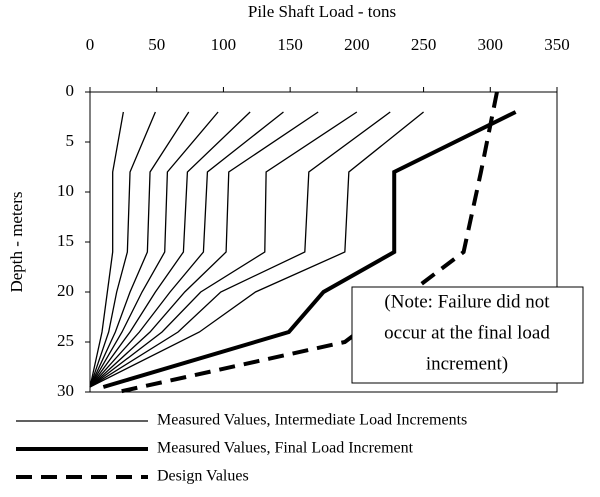 The image size is (600, 497). I want to click on x-tick-label: 200, so click(357, 44).